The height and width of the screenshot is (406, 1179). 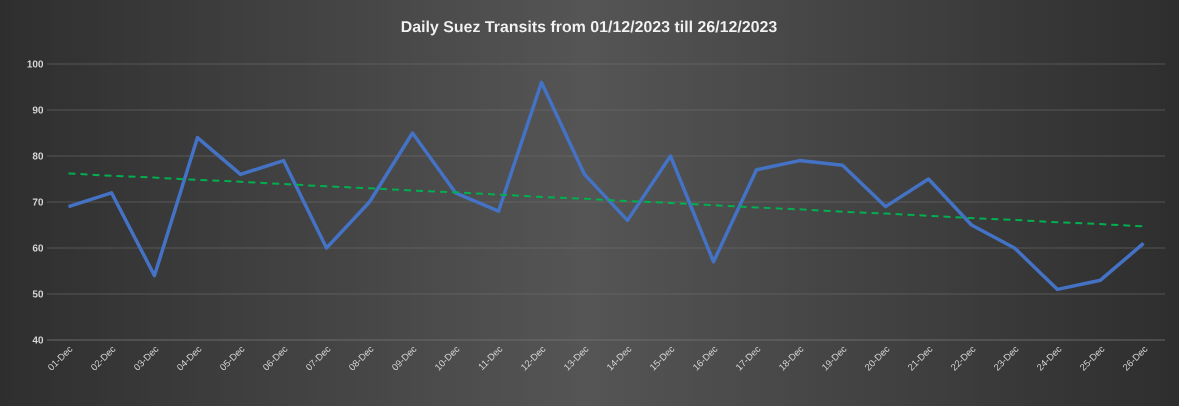 I want to click on y-tick-label: 40, so click(x=38, y=340).